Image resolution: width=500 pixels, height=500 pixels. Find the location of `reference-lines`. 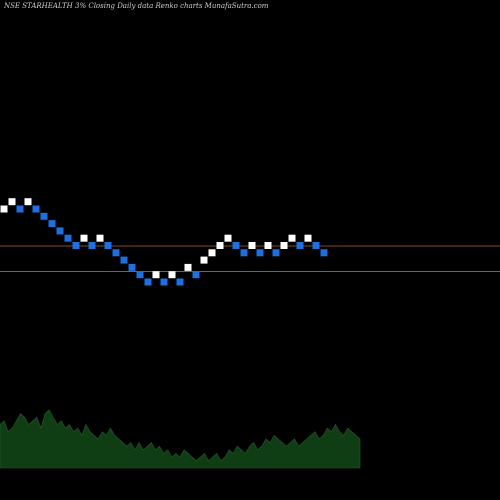

reference-lines is located at coordinates (250, 258).